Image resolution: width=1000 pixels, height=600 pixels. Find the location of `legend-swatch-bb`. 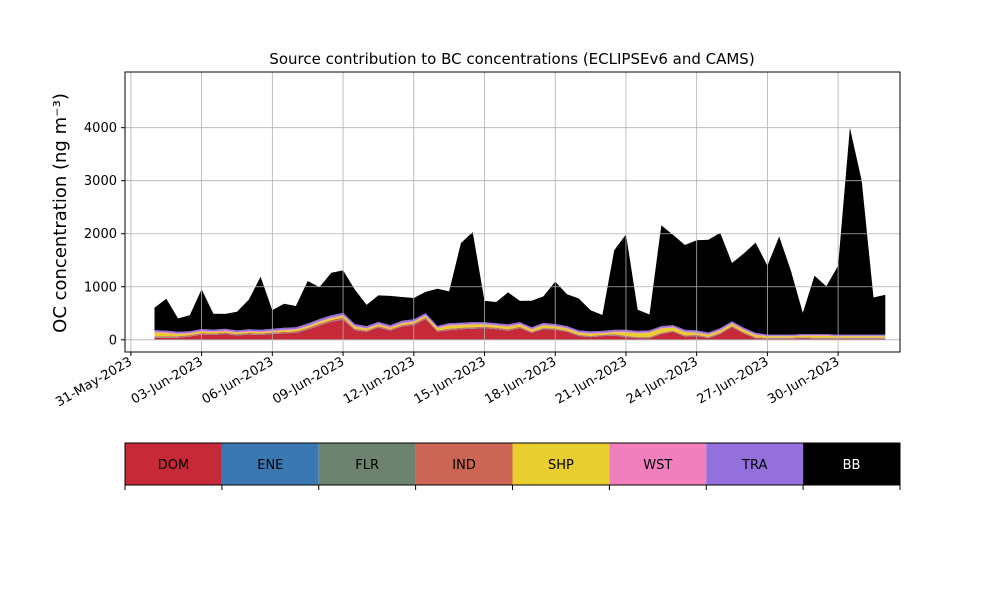

legend-swatch-bb is located at coordinates (851, 464).